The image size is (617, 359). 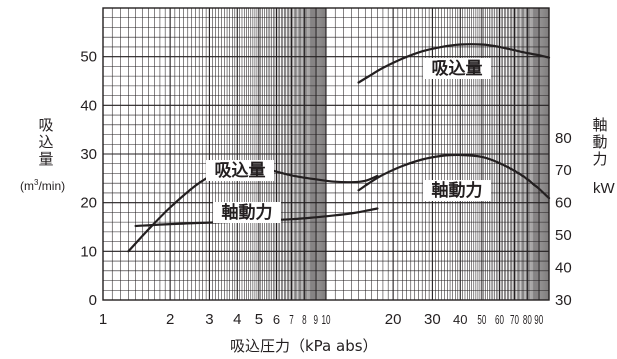 What do you see at coordinates (93, 300) in the screenshot?
I see `y-left-tick-label: 0` at bounding box center [93, 300].